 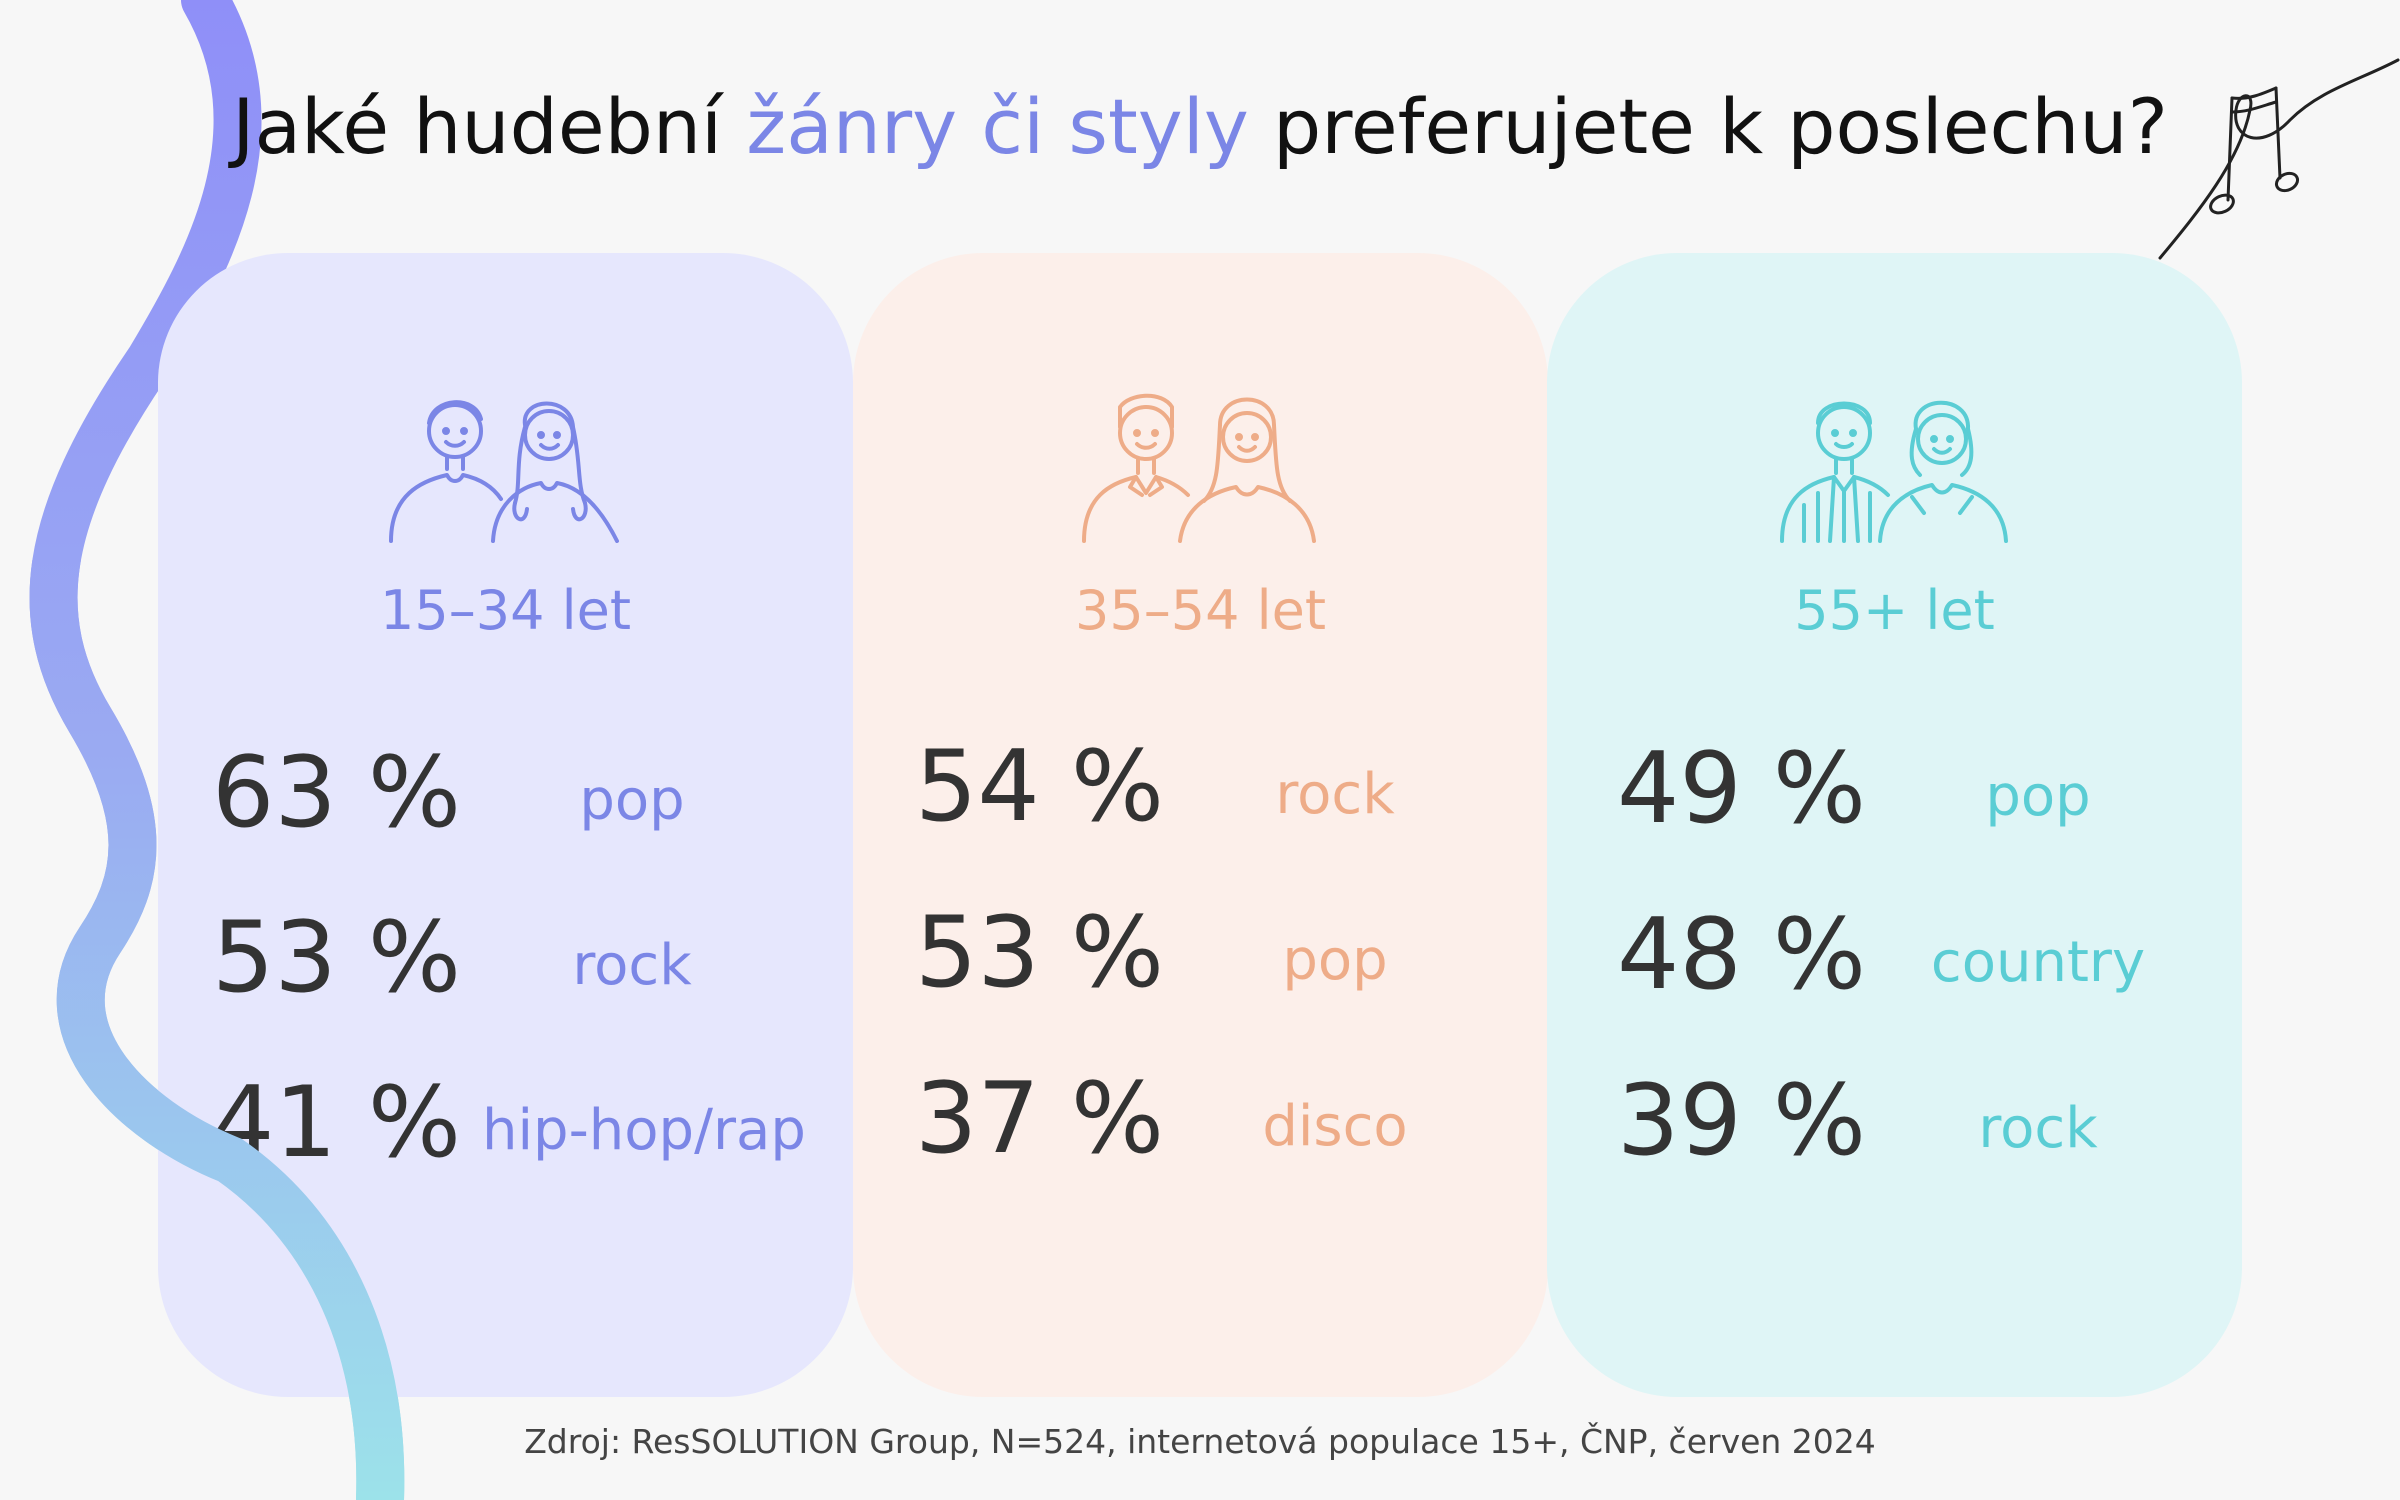 I want to click on title-start: Jaké hudební, so click(x=489, y=126).